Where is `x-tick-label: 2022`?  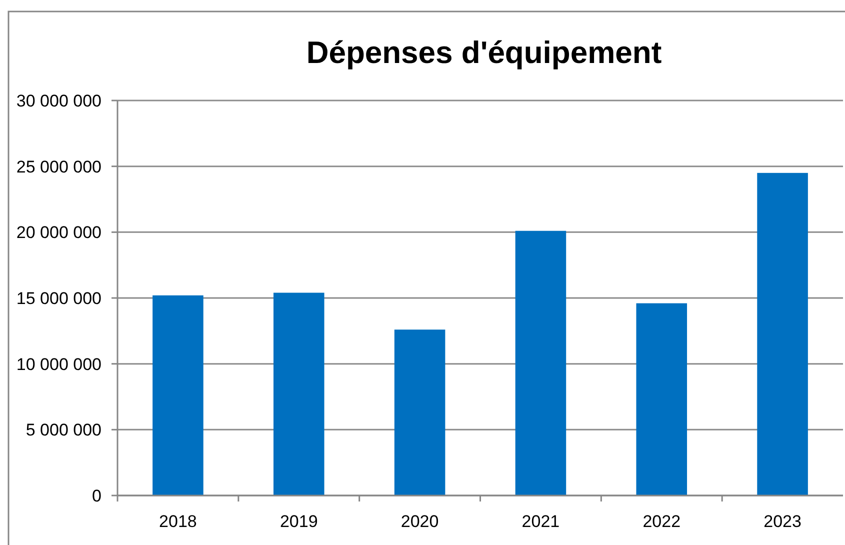
x-tick-label: 2022 is located at coordinates (661, 521).